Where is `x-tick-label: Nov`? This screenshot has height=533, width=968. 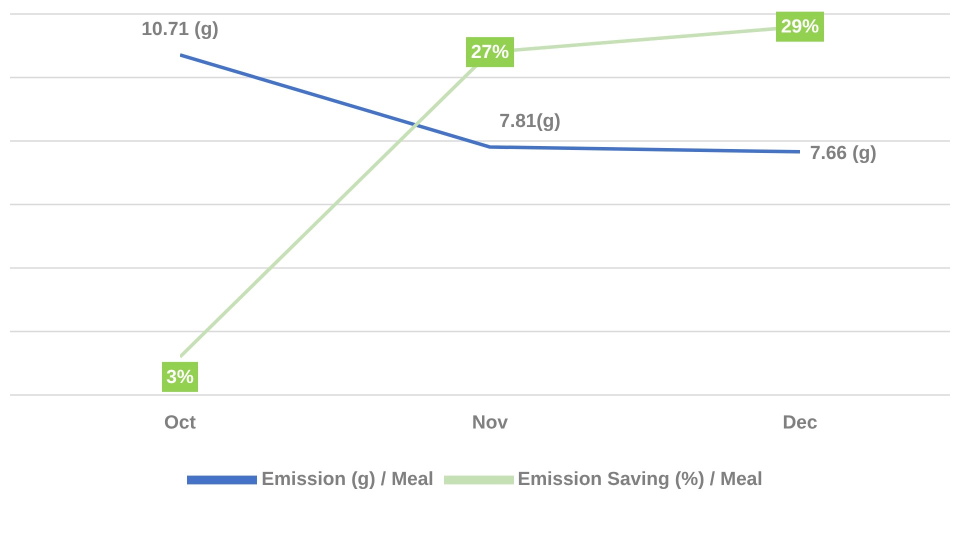
x-tick-label: Nov is located at coordinates (490, 423).